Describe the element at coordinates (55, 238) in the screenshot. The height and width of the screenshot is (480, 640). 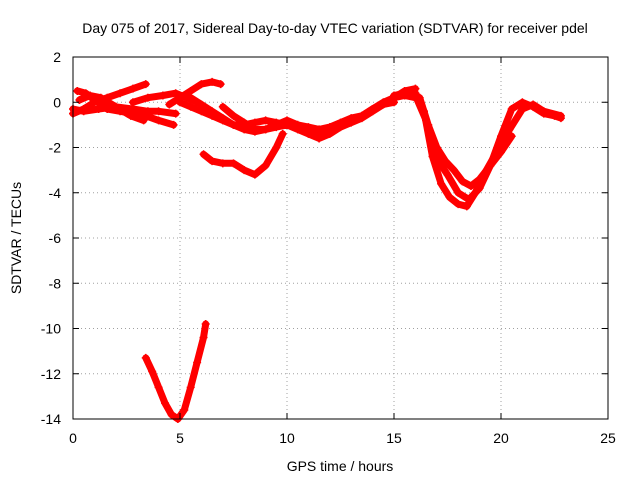
I see `y-tick-label: -6` at that location.